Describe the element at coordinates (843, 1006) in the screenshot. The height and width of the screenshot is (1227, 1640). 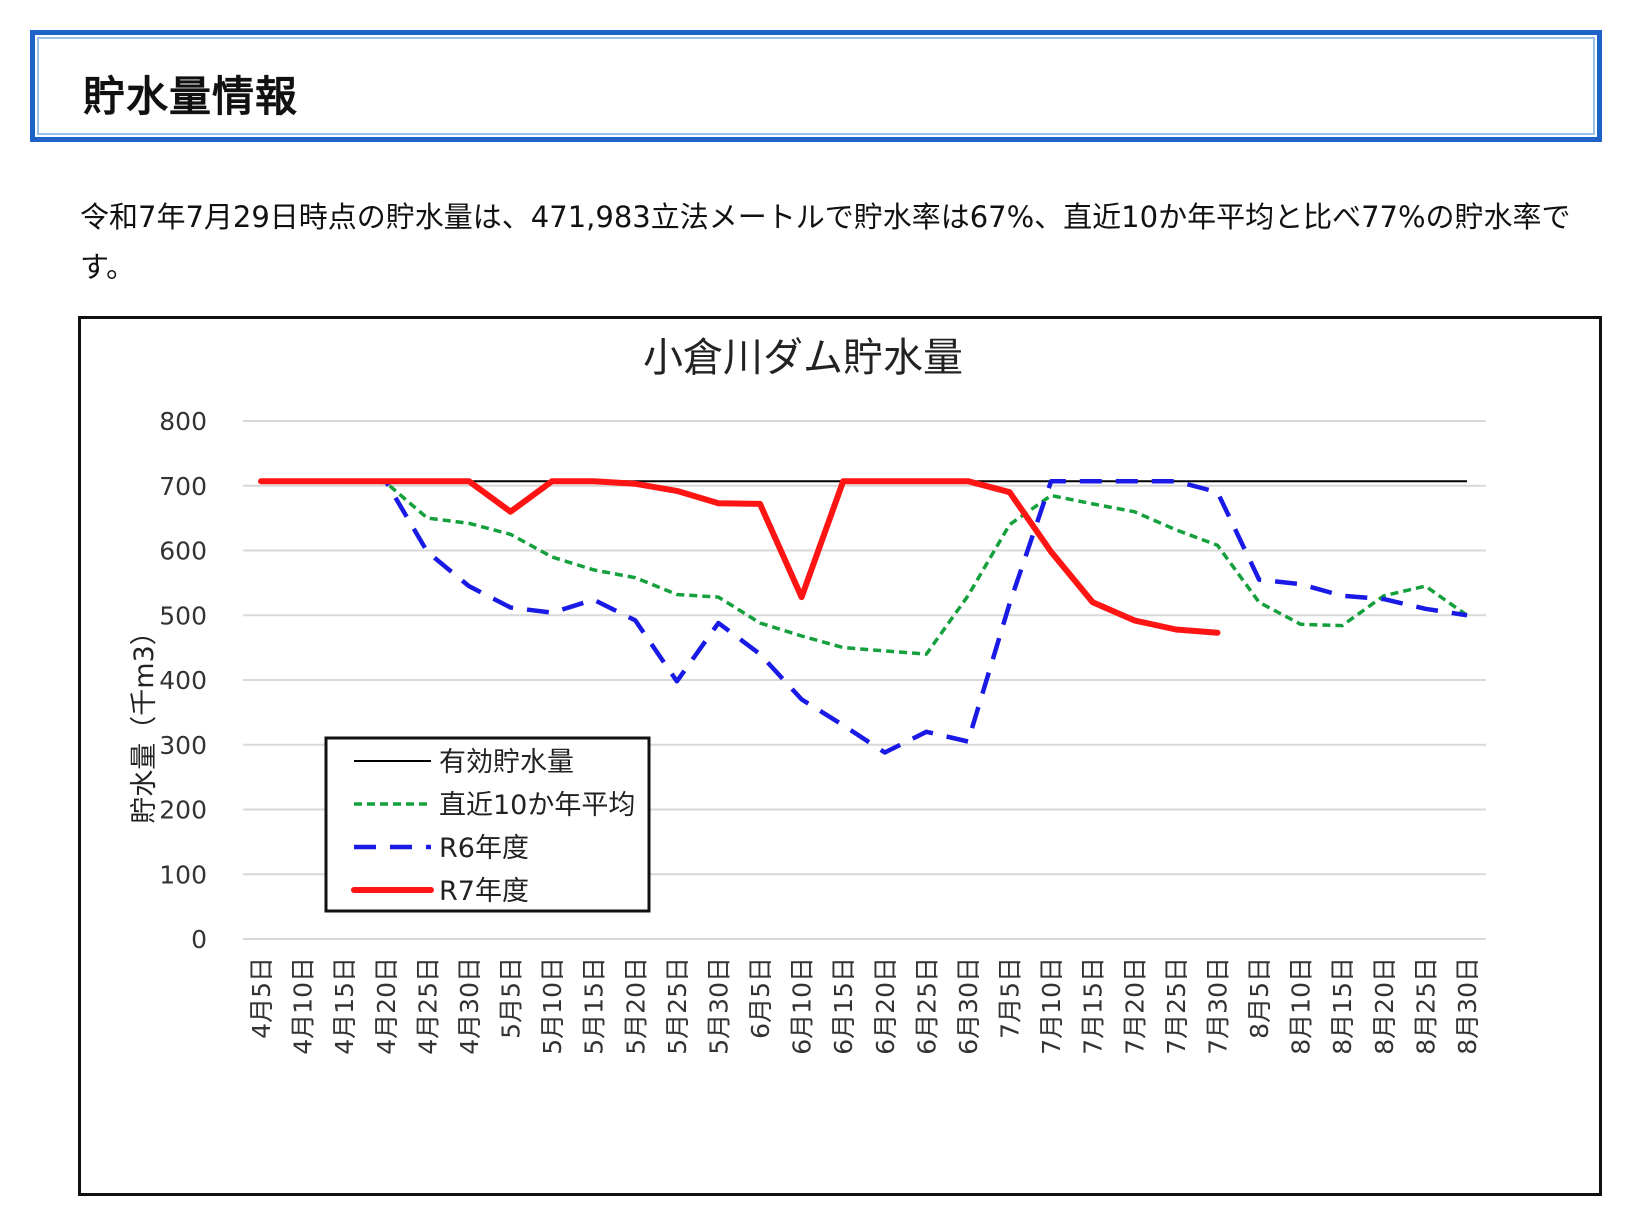
I see `x-tick-label: 6月15日` at that location.